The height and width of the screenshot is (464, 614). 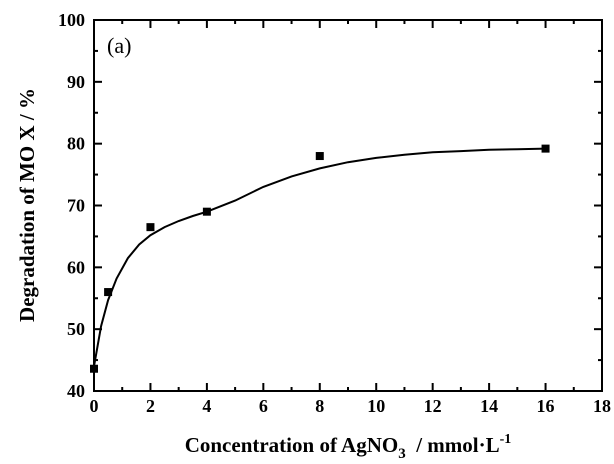 What do you see at coordinates (76, 144) in the screenshot?
I see `y-tick-label: 80` at bounding box center [76, 144].